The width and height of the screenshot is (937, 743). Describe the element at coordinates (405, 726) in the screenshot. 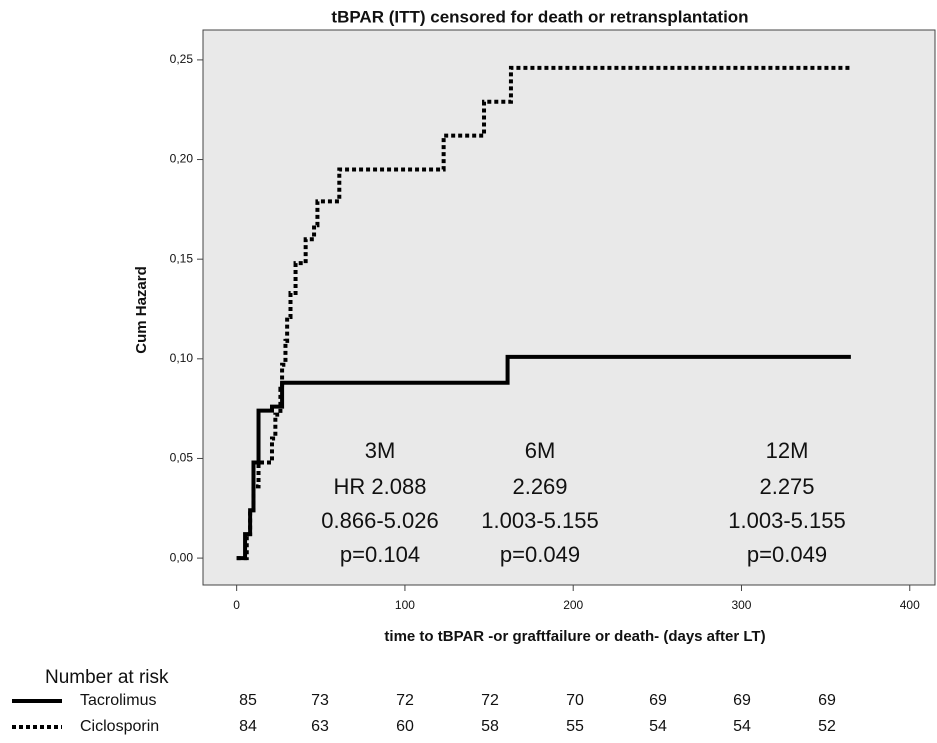

I see `risk-count: 60` at that location.